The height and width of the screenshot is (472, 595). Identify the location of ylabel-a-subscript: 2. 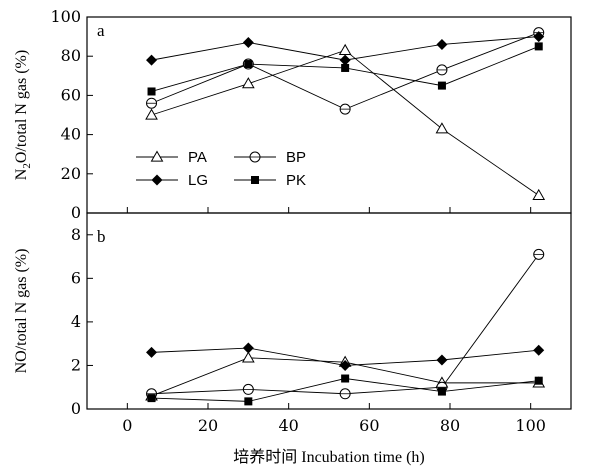
(27, 166).